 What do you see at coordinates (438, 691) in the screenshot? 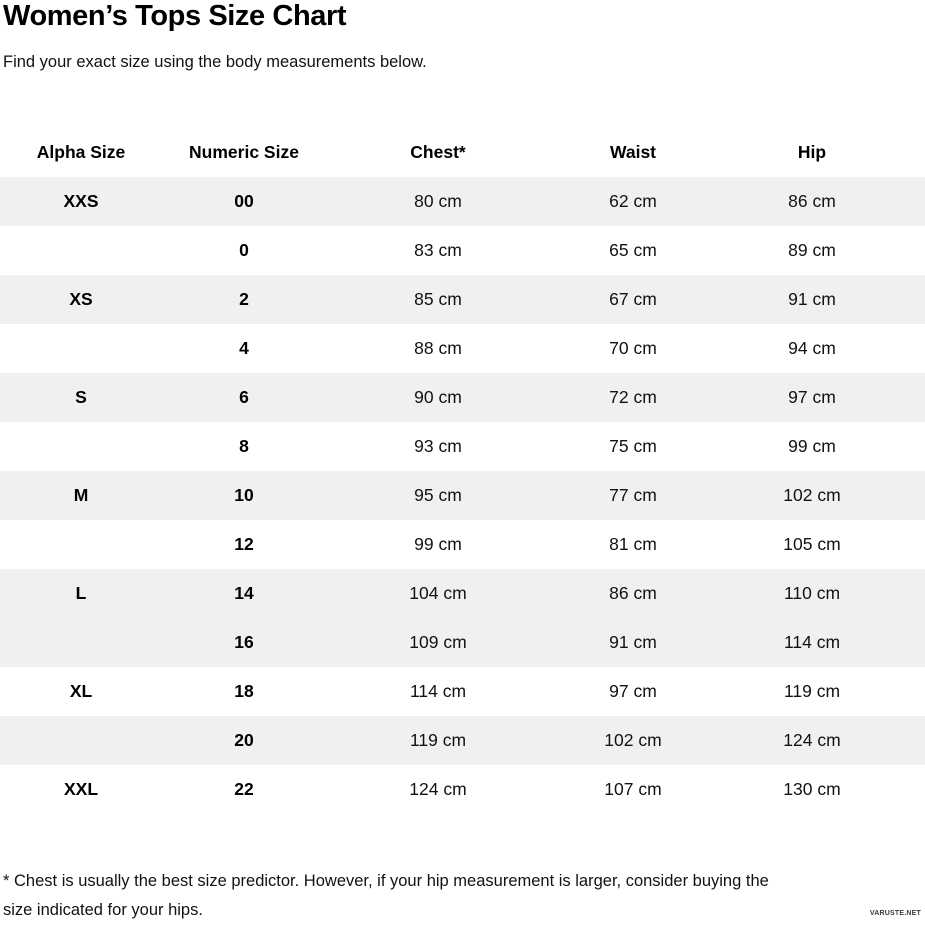
I see `chest-cell: 114 cm` at bounding box center [438, 691].